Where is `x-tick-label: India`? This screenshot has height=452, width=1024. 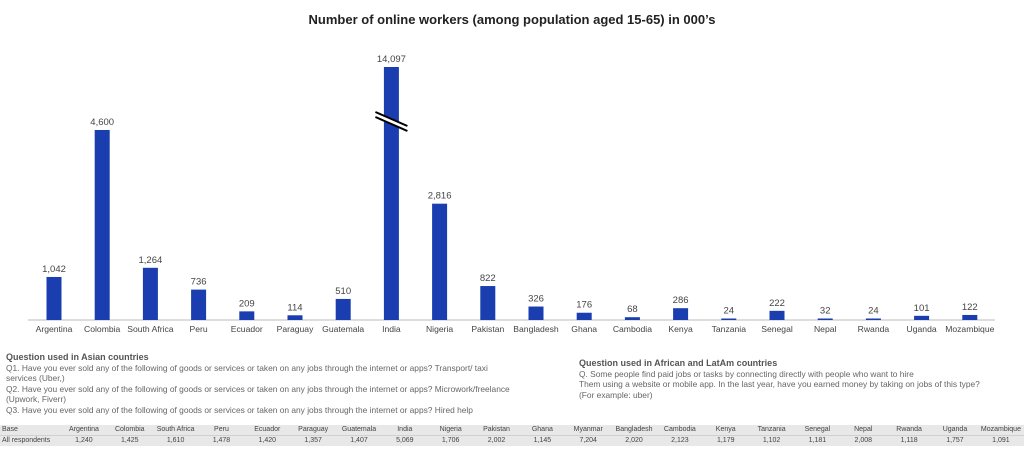 x-tick-label: India is located at coordinates (391, 329).